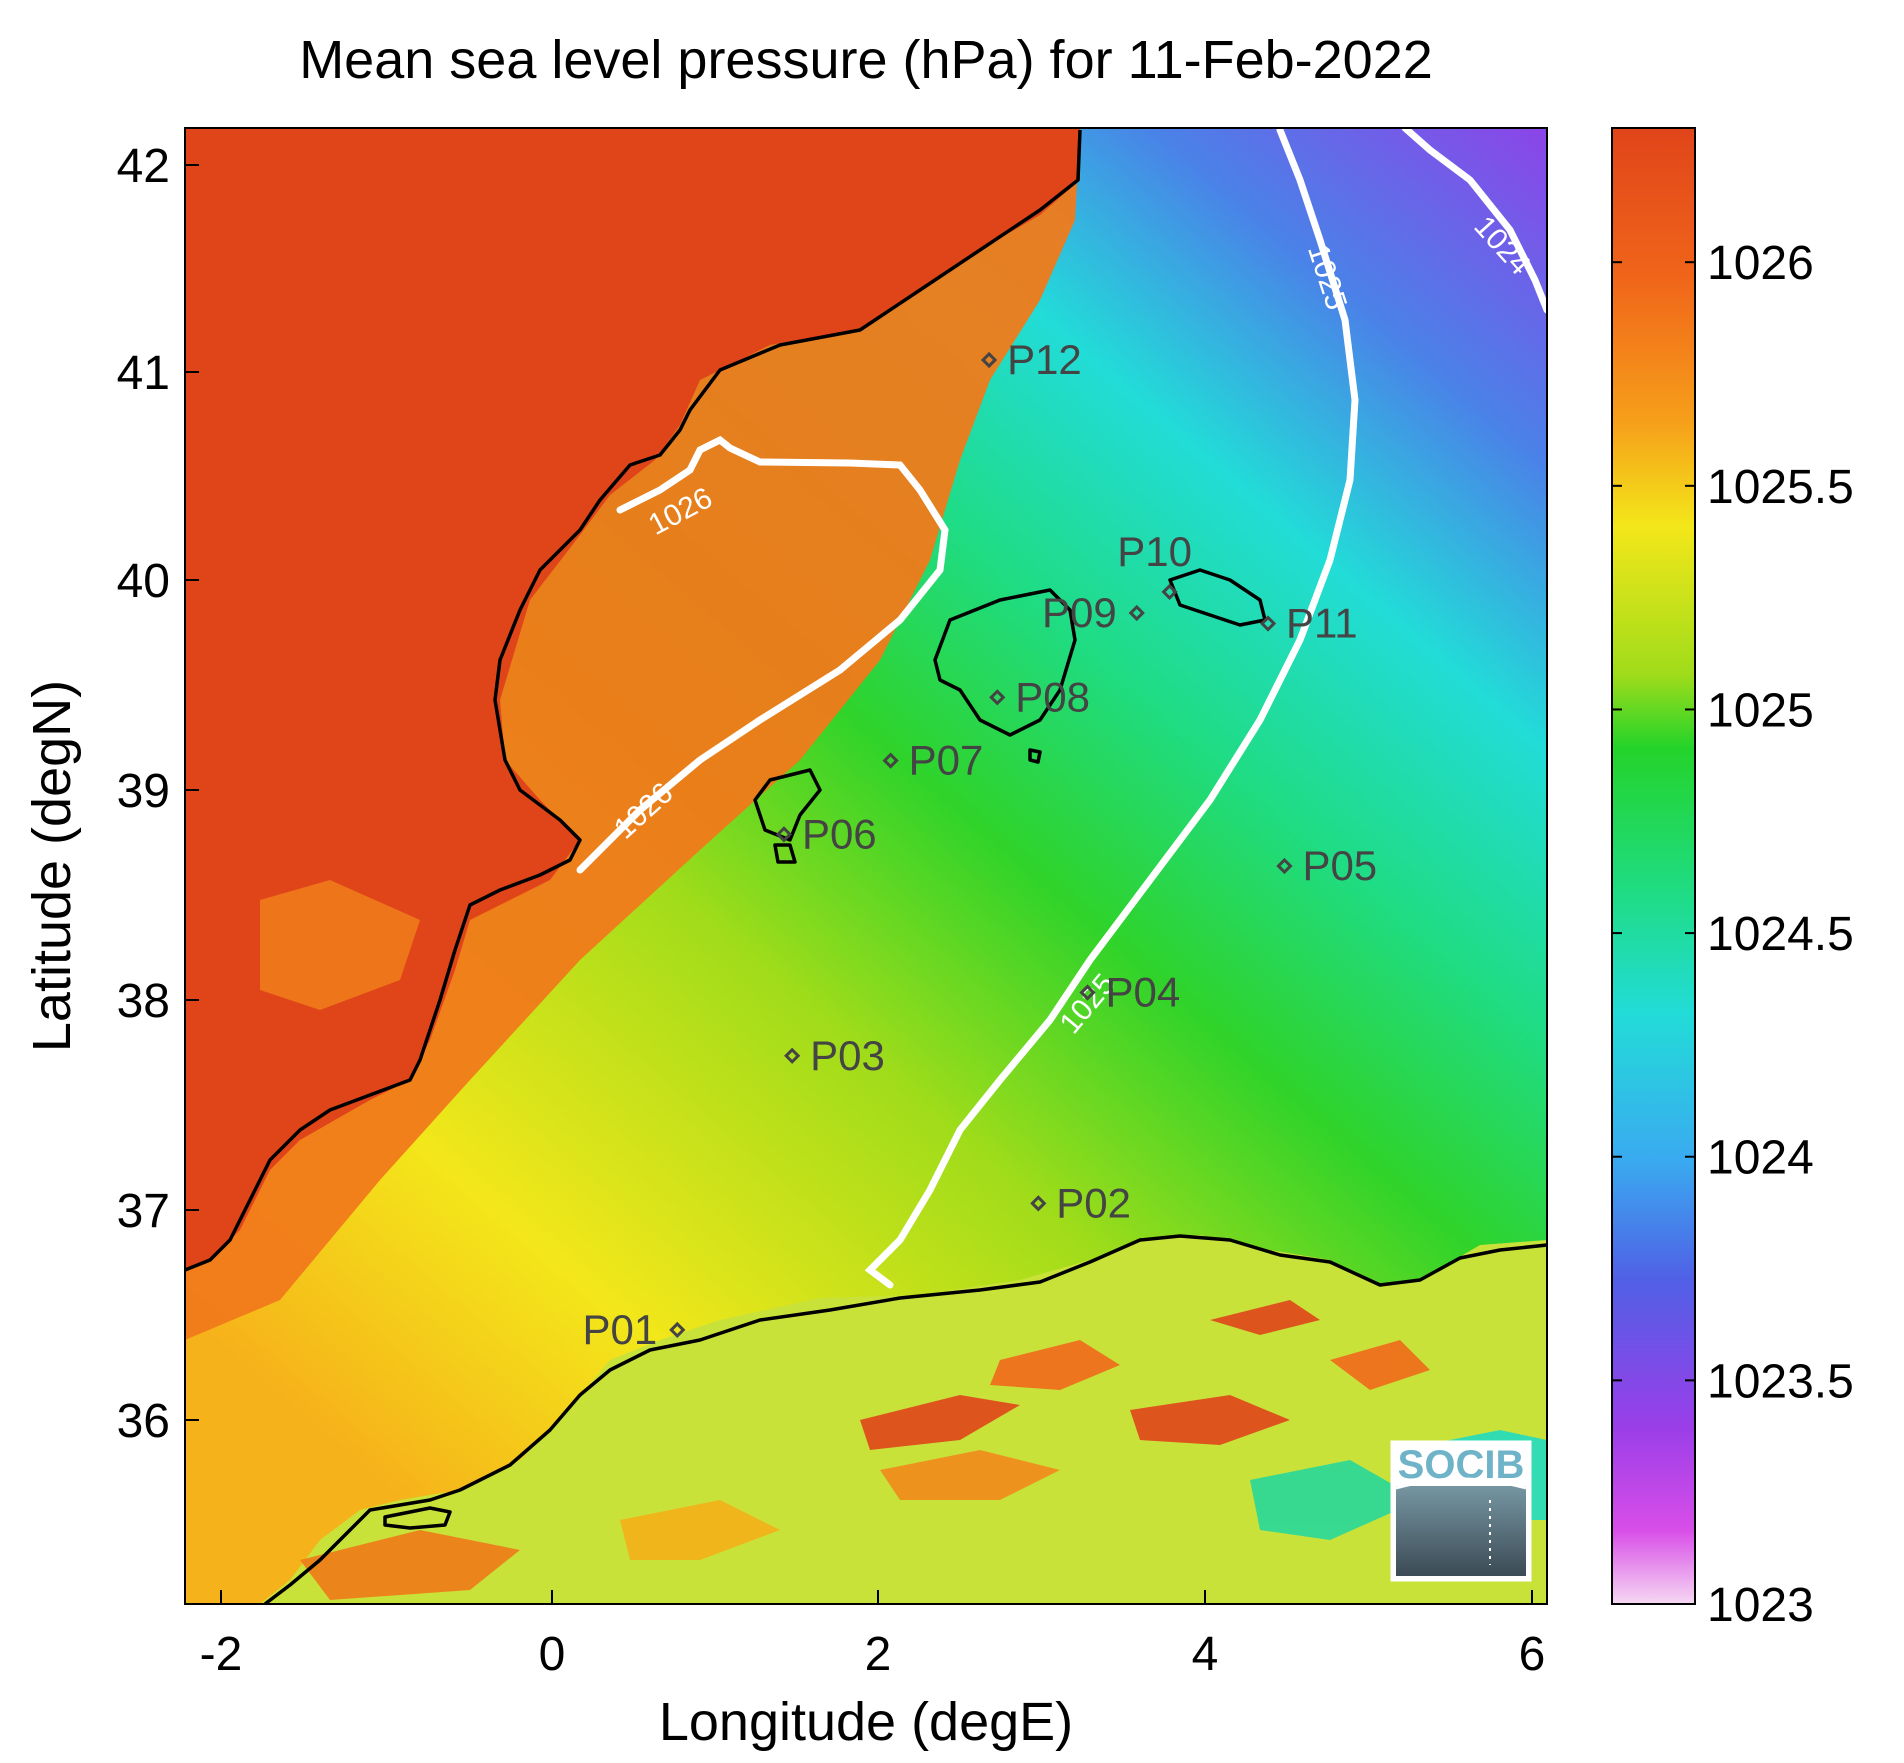  What do you see at coordinates (1035, 756) in the screenshot?
I see `coast-cabrera` at bounding box center [1035, 756].